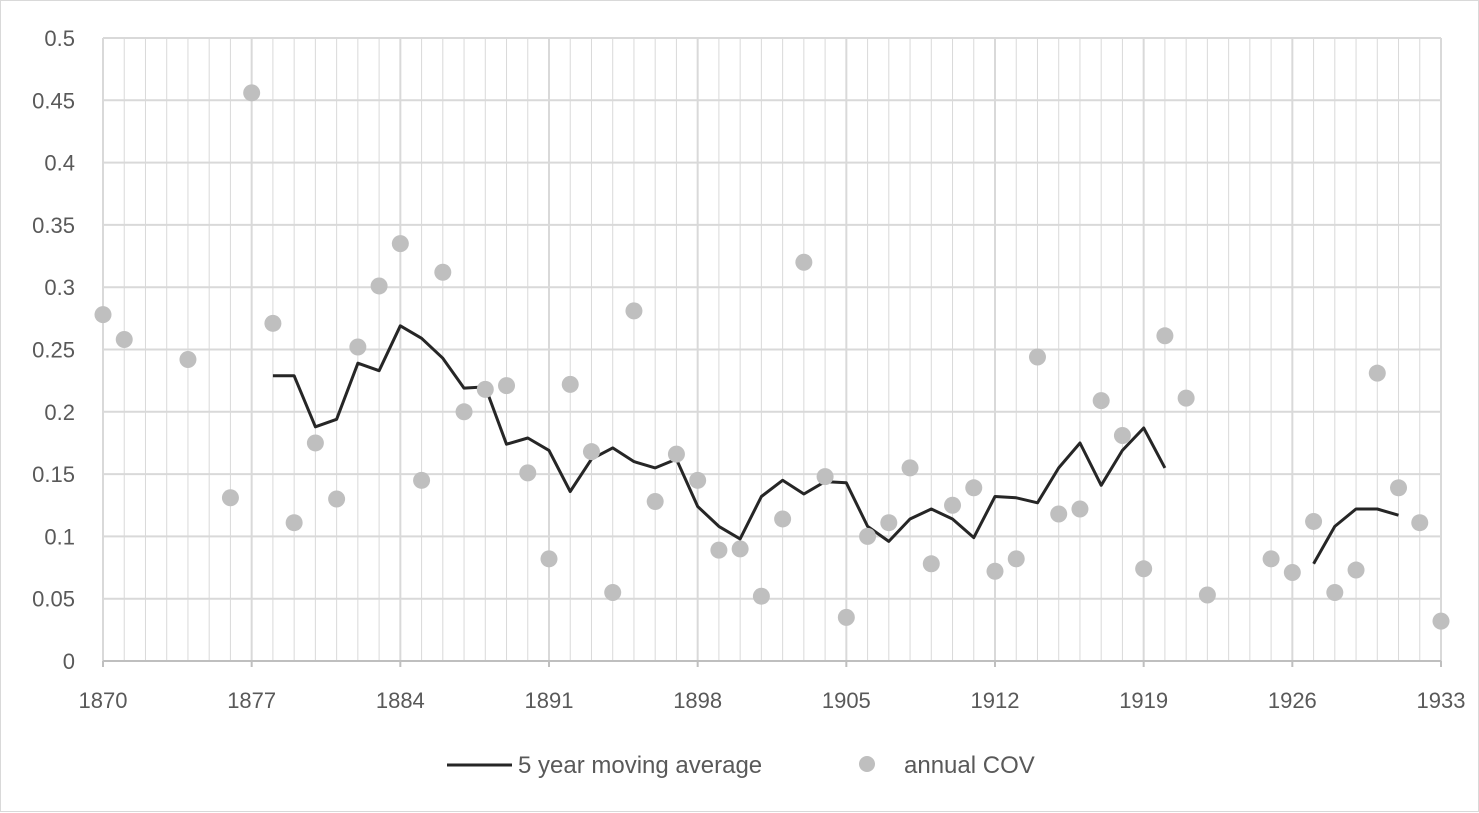 This screenshot has width=1479, height=813. Describe the element at coordinates (969, 765) in the screenshot. I see `legend-label-annual-cov: annual COV` at that location.